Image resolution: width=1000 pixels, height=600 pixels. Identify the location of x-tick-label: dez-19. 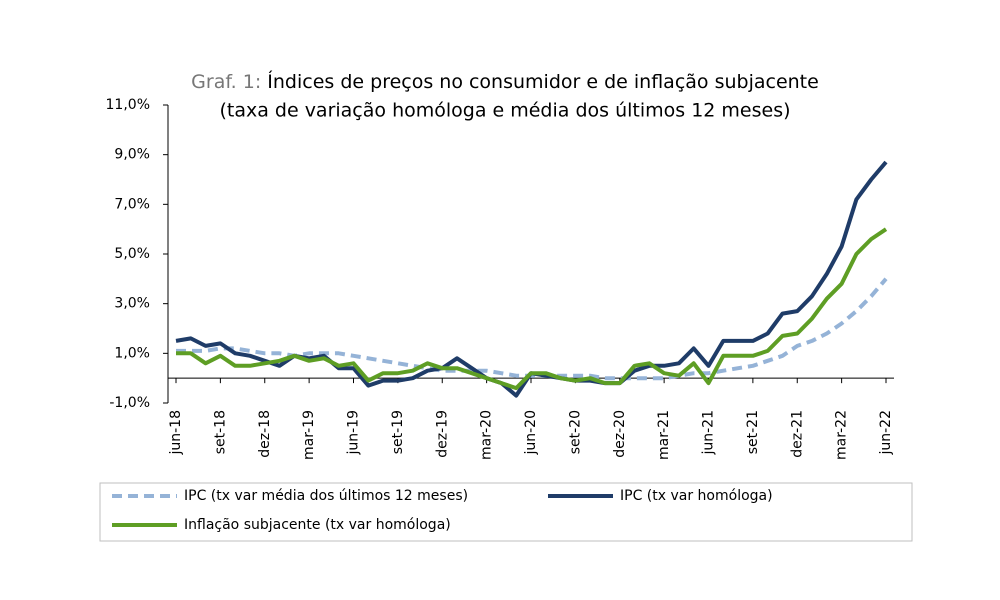
(442, 434).